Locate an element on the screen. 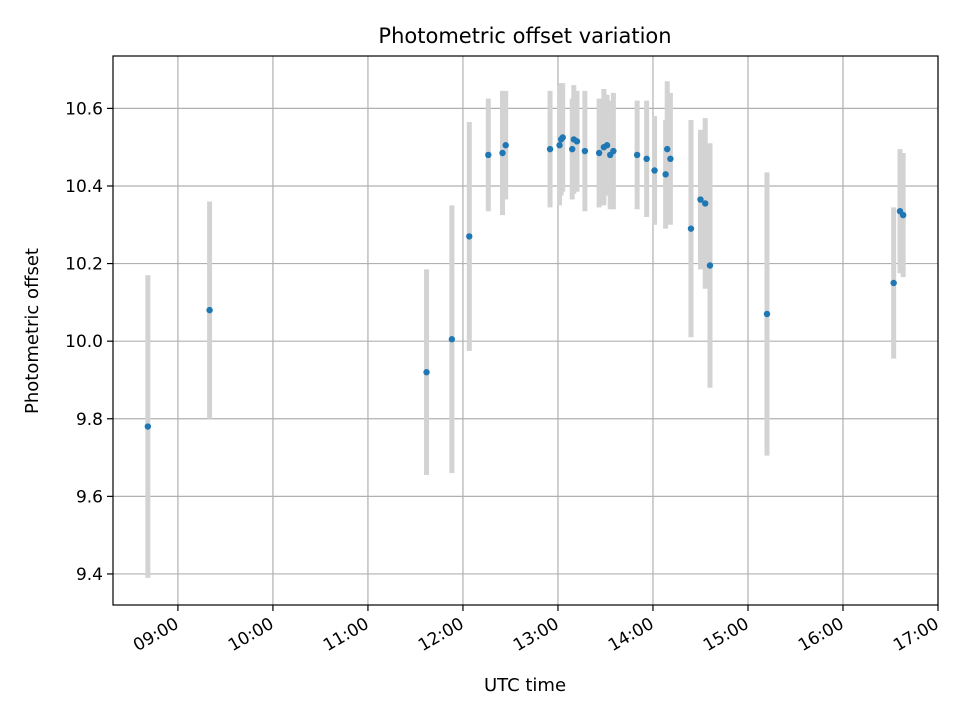 The width and height of the screenshot is (960, 720). y-axis-ticks: 9.4 9.6 9.8 10.0 10.2 10.4 10.6 is located at coordinates (89, 342).